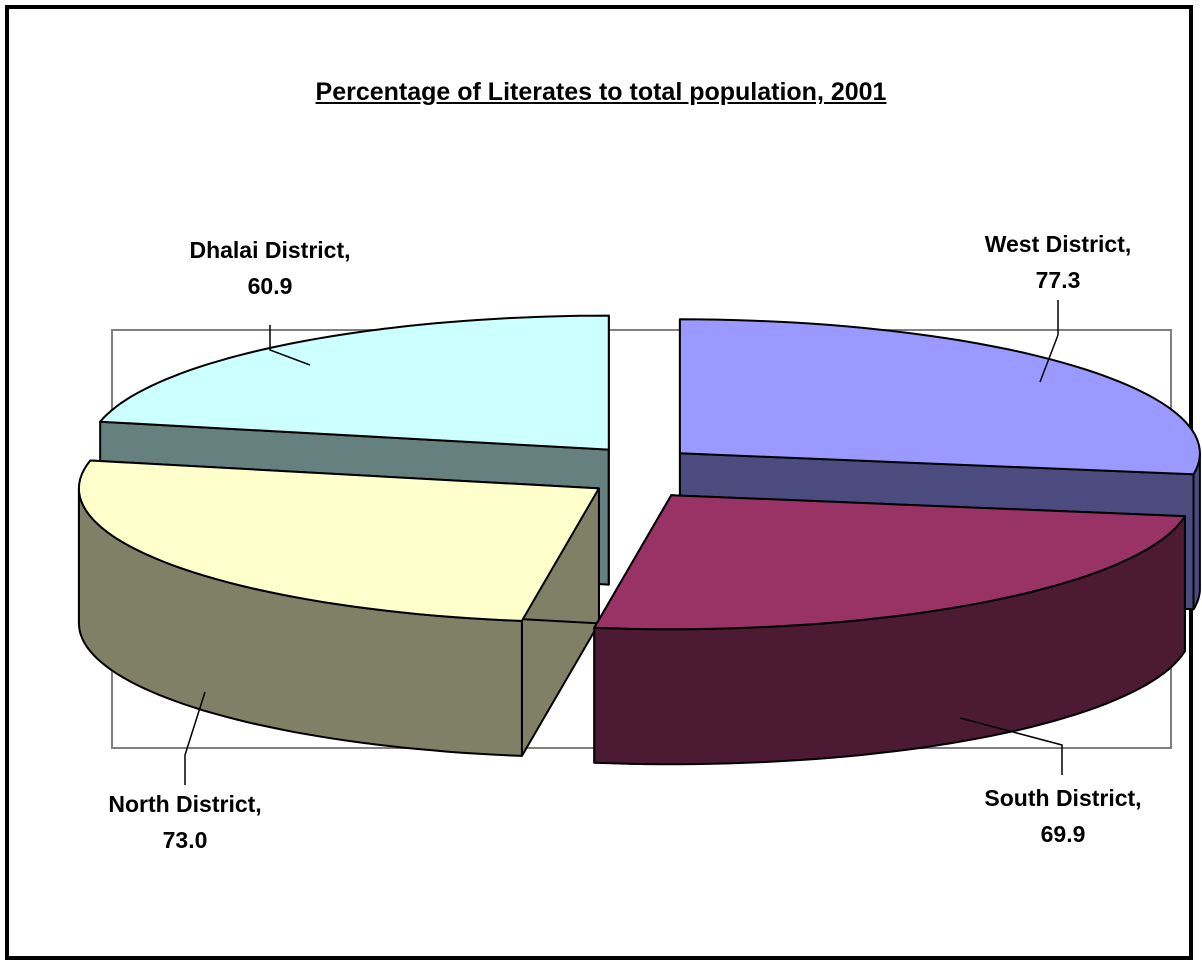 The width and height of the screenshot is (1202, 965). What do you see at coordinates (1196, 531) in the screenshot?
I see `slice-outer-wall` at bounding box center [1196, 531].